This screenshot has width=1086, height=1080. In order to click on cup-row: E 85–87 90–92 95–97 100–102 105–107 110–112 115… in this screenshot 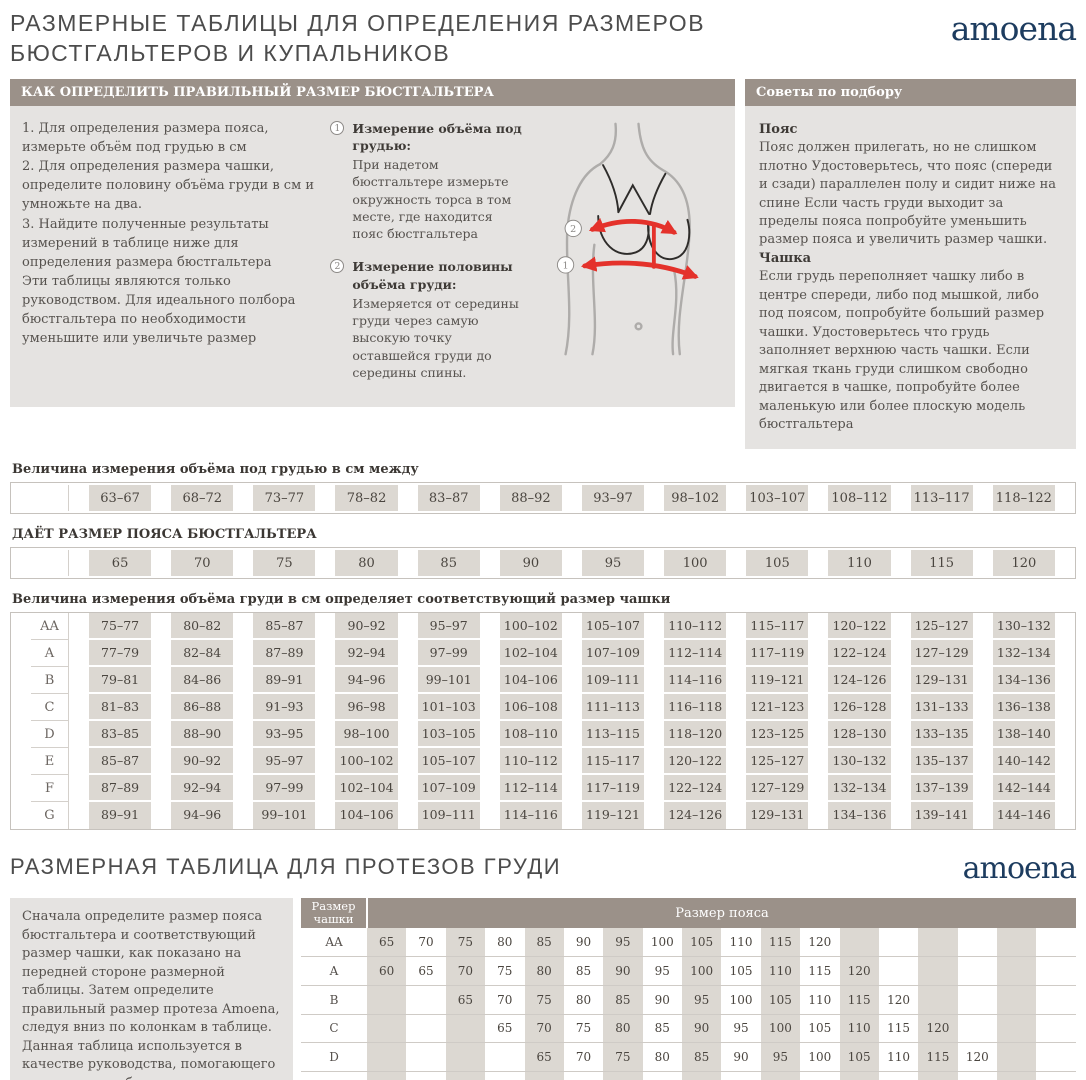, I will do `click(543, 762)`.